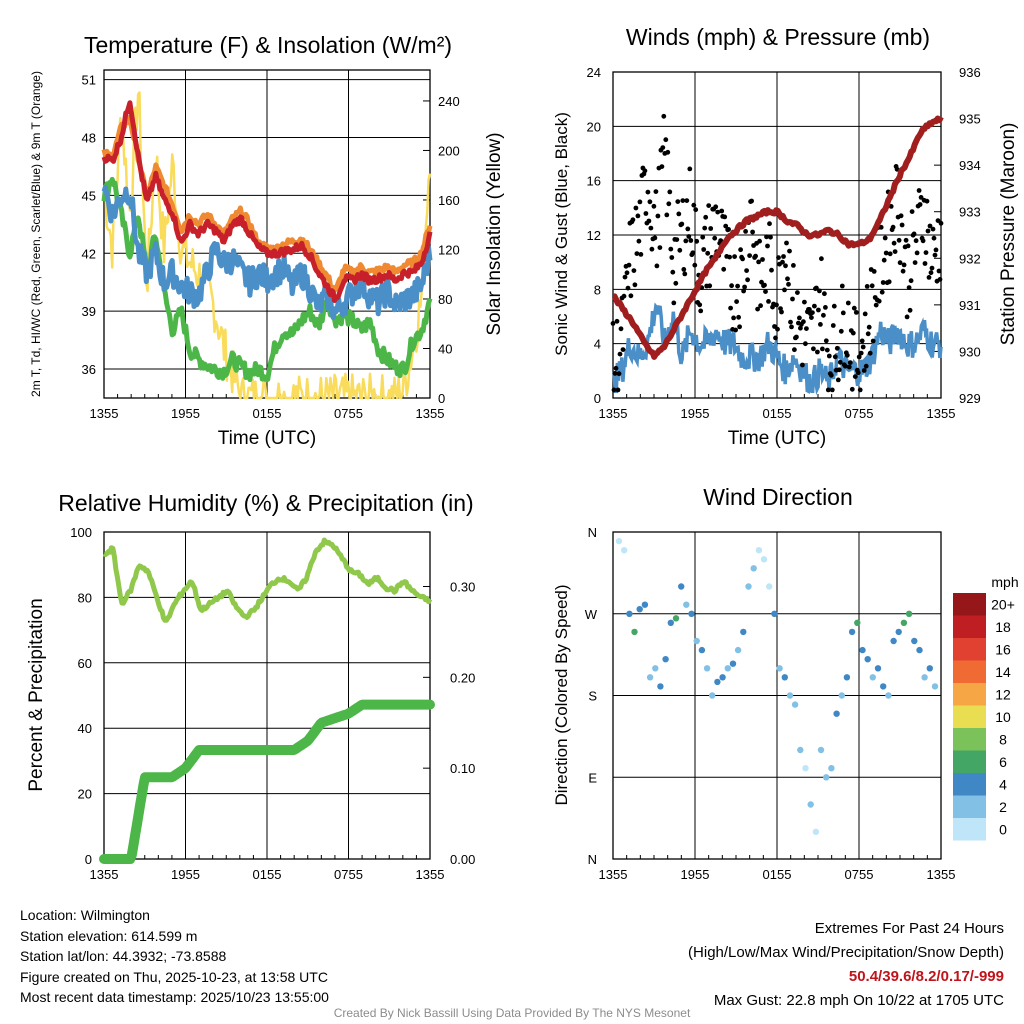 This screenshot has width=1024, height=1024. I want to click on extremes-values: 50.4/39.6/8.2/0.17/-999, so click(926, 976).